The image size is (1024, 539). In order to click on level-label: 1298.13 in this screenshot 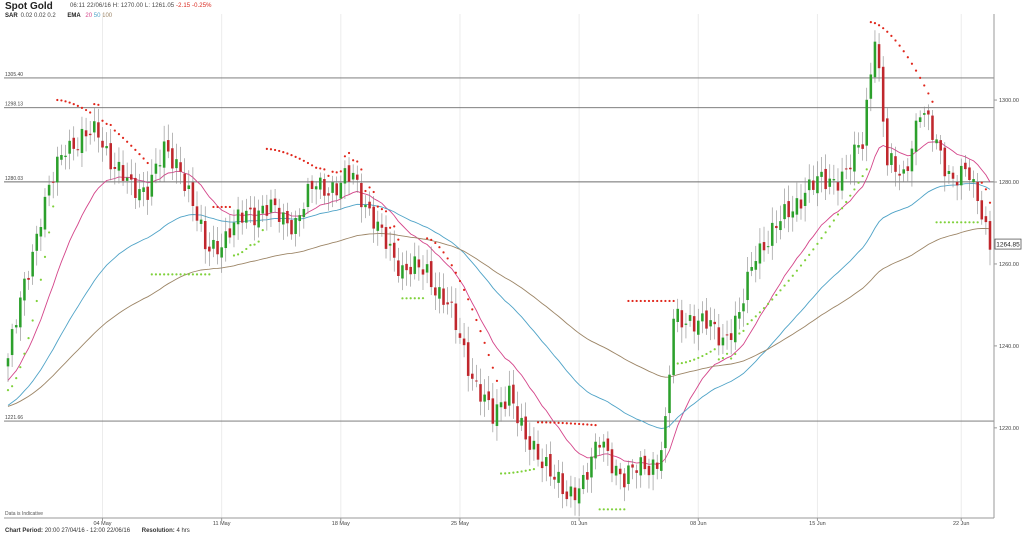, I will do `click(14, 105)`.